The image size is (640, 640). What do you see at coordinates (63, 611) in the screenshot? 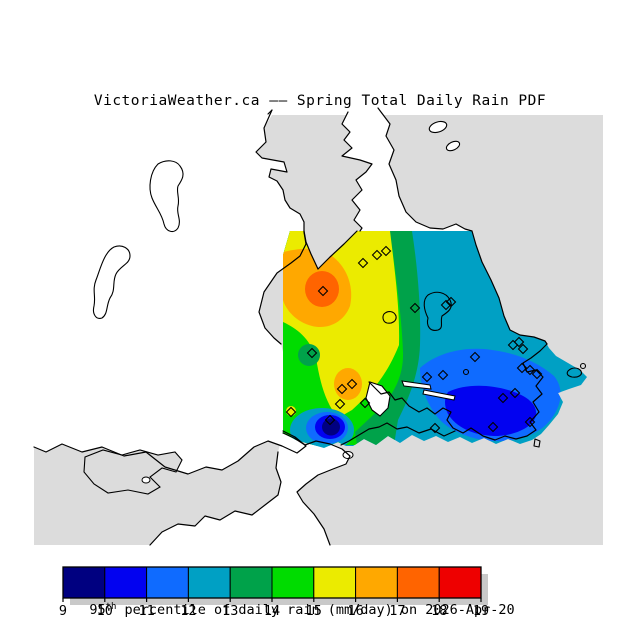
I see `colorbar-tick-label: 9` at bounding box center [63, 611].